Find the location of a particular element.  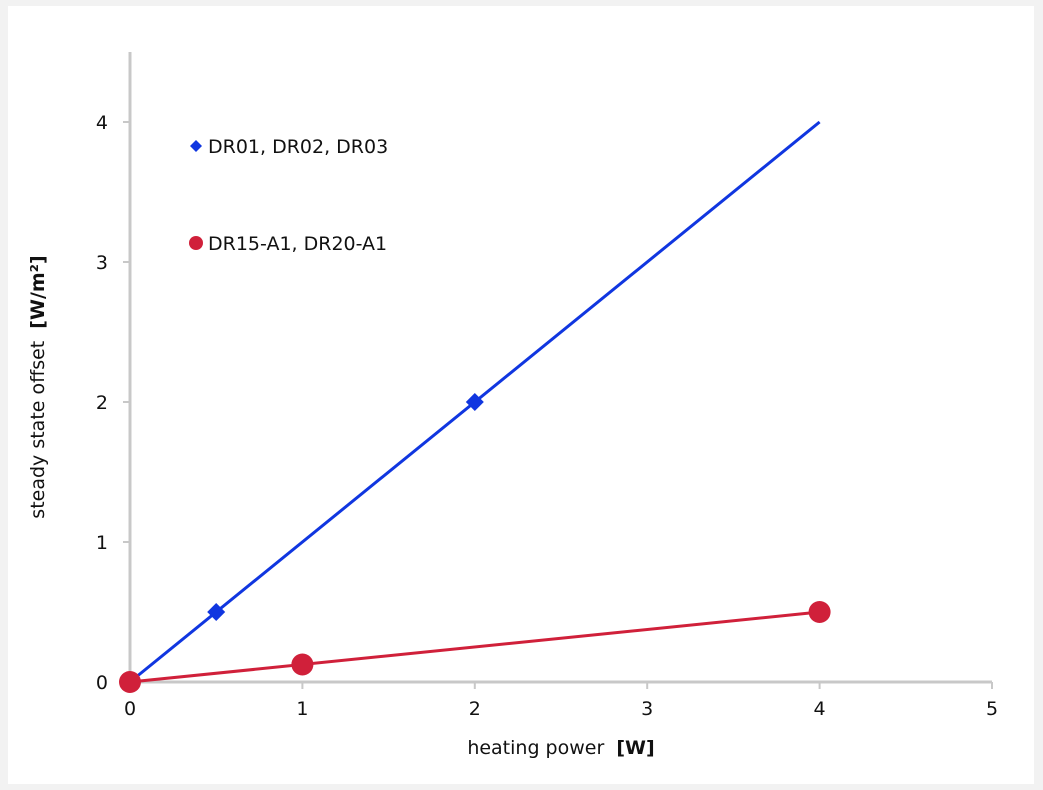

legend: DR01, DR02, DR03 DR15-A1, DR20-A1 is located at coordinates (288, 195).